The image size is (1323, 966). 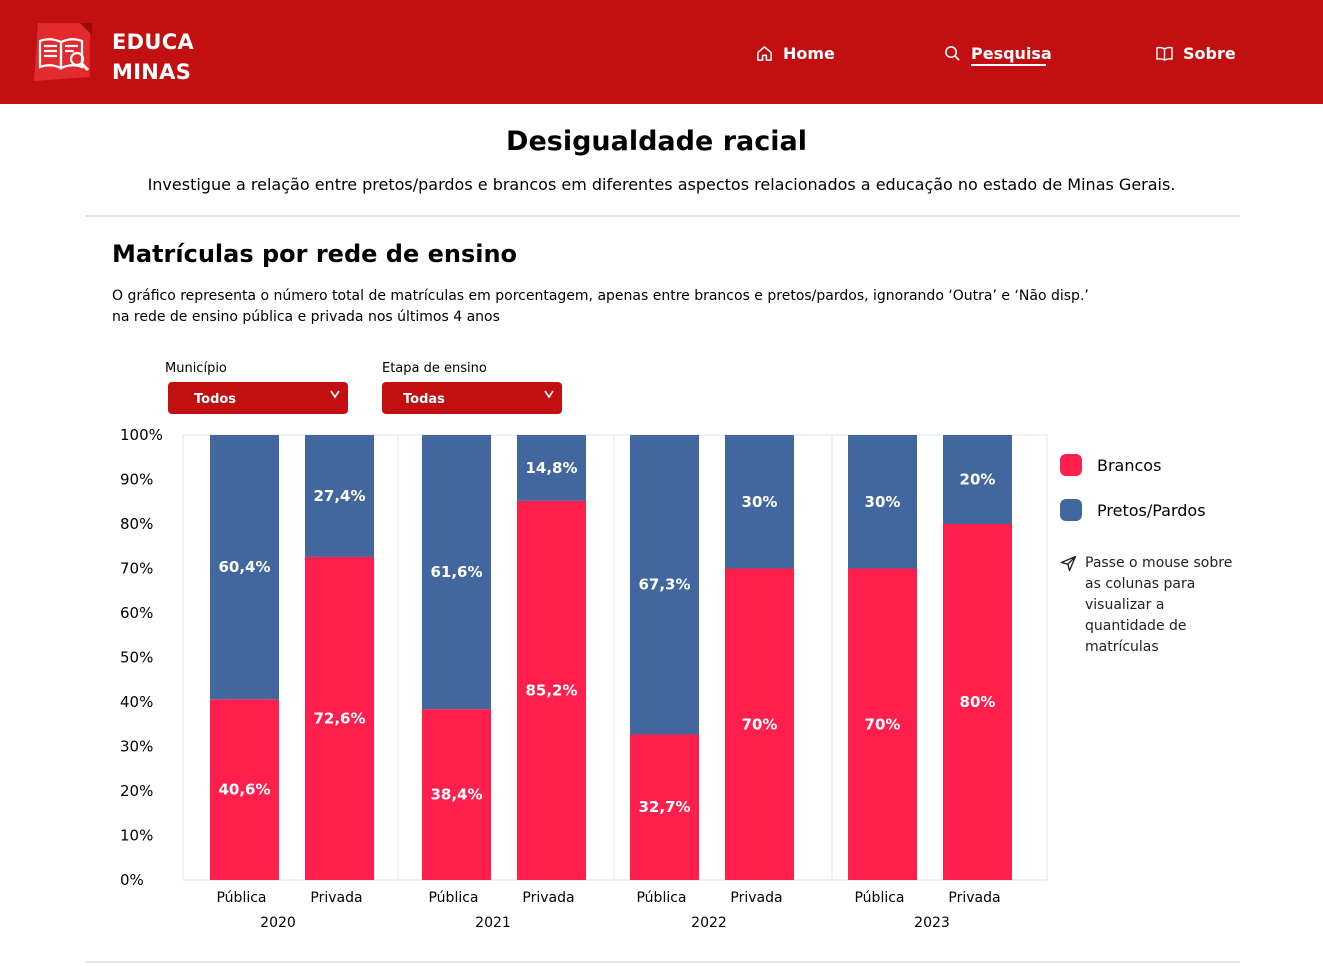 I want to click on data-label-pretos: 60,4%, so click(x=244, y=567).